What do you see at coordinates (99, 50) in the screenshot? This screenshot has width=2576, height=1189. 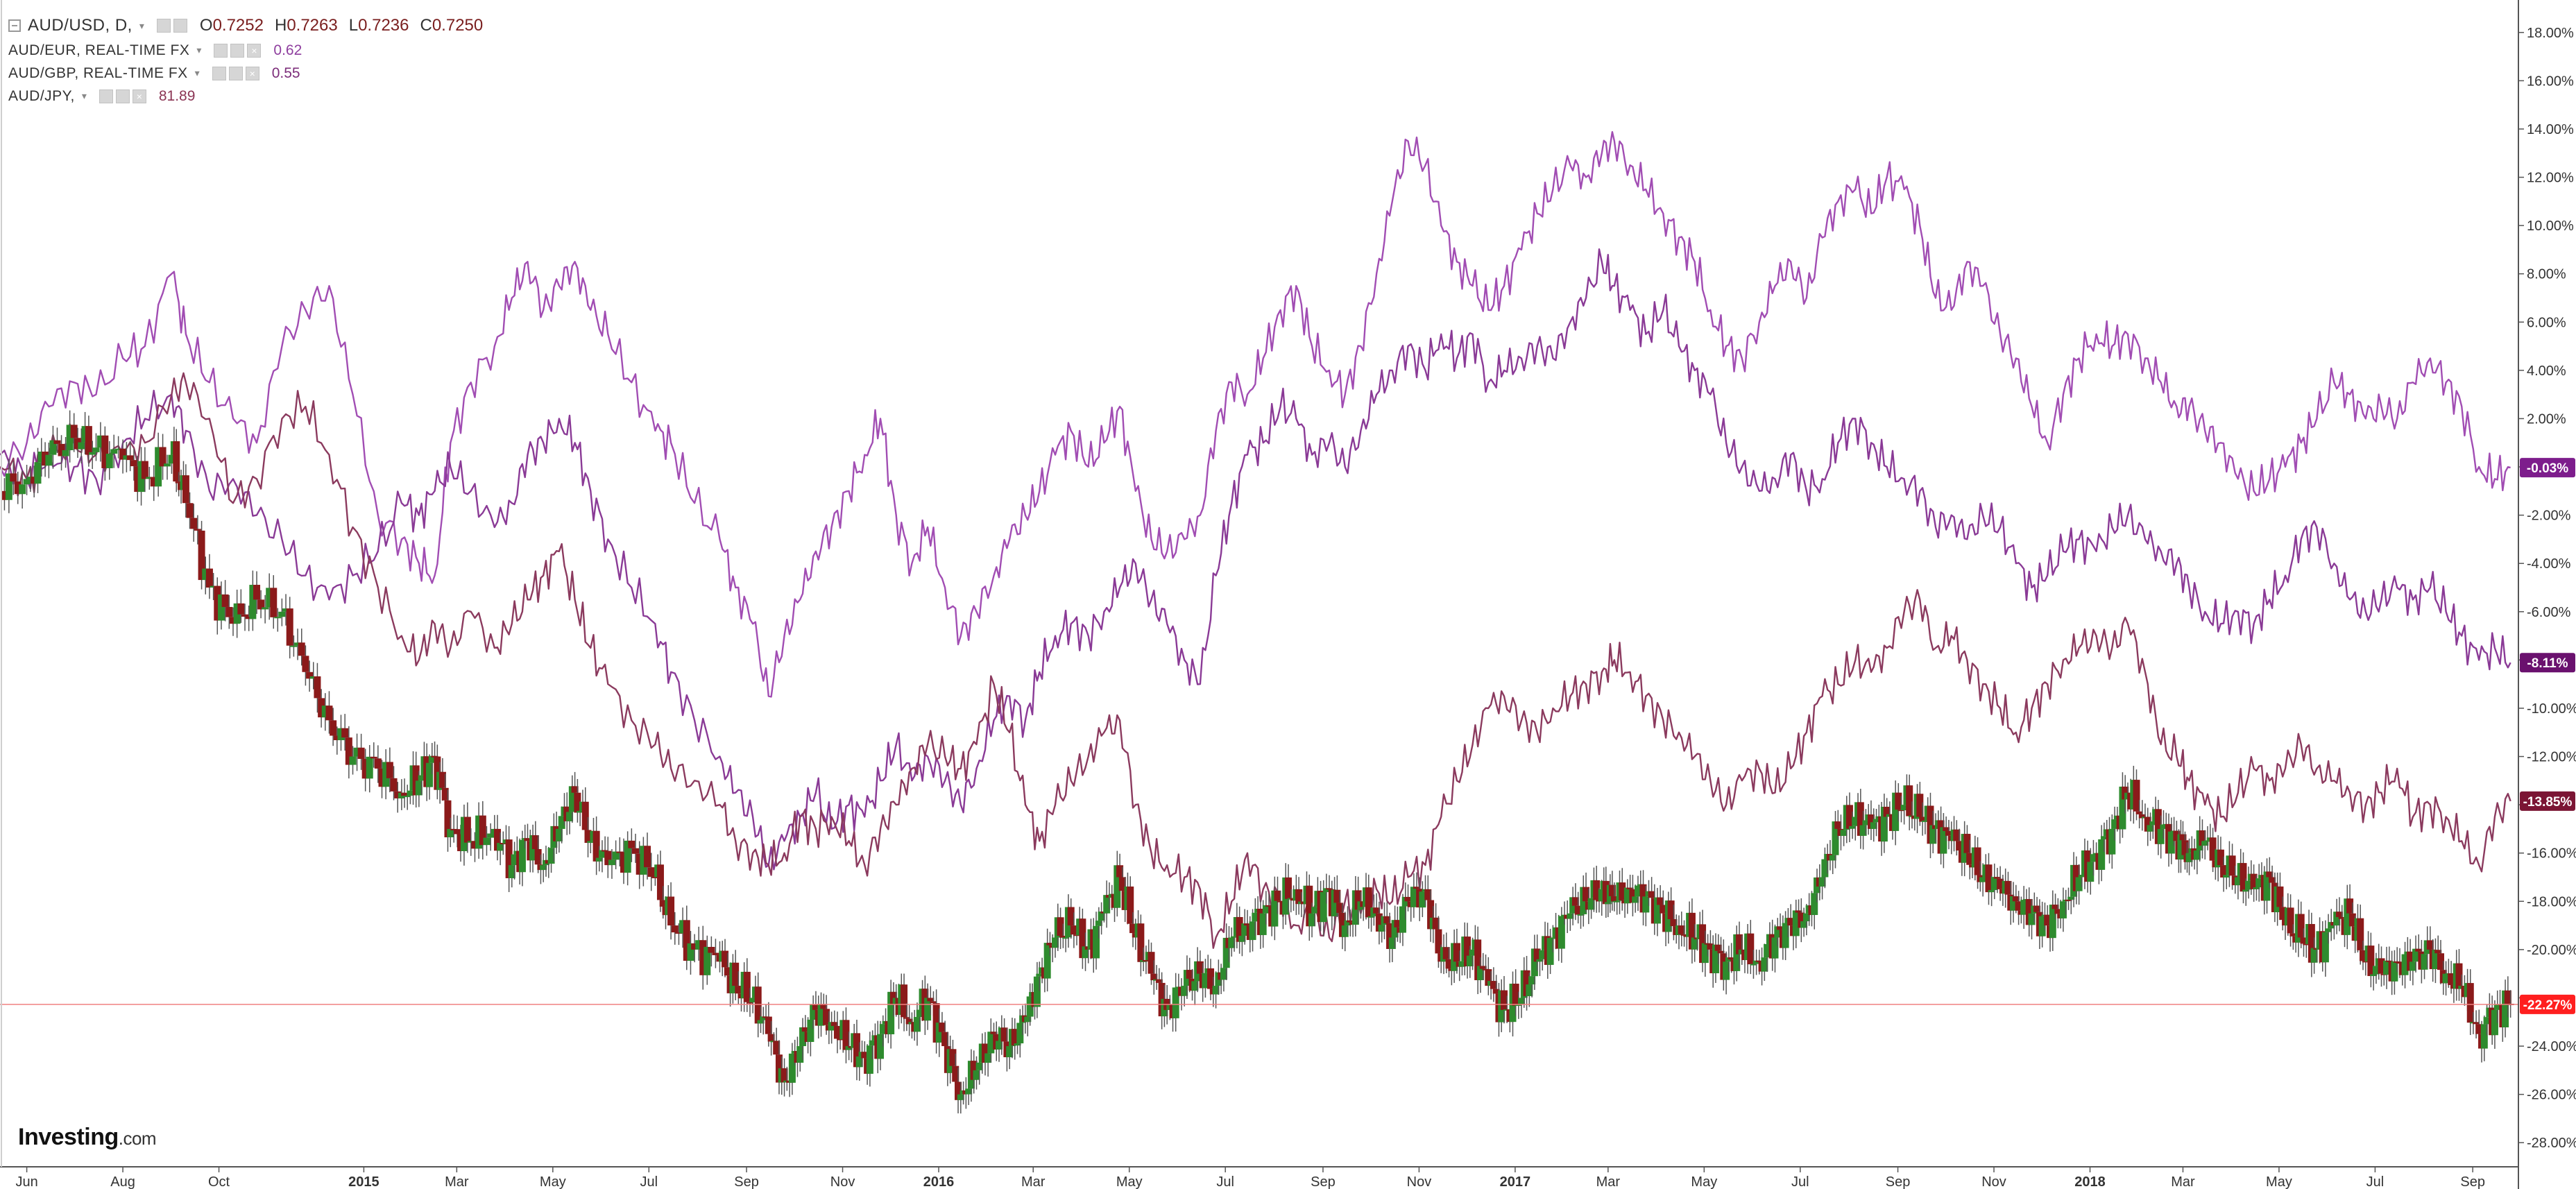 I see `legend-symbol: AUD/EUR, REAL-TIME FX` at bounding box center [99, 50].